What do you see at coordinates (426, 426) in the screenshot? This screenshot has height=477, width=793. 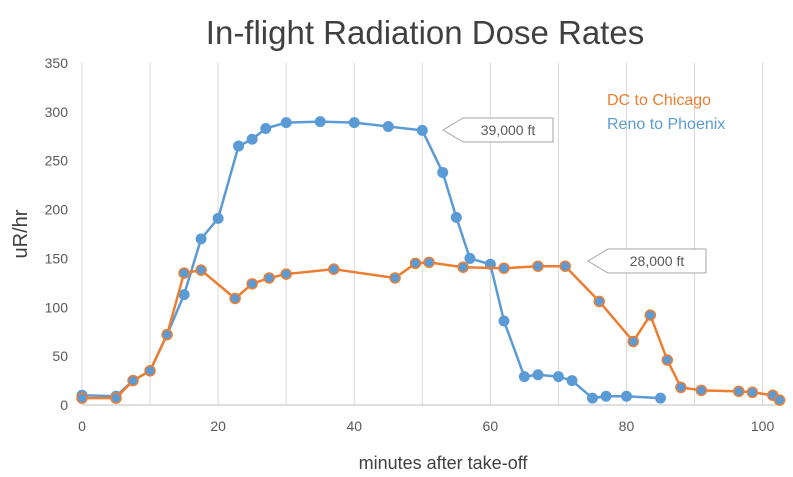 I see `x-tick-labels: 0 20 40 60 80 100` at bounding box center [426, 426].